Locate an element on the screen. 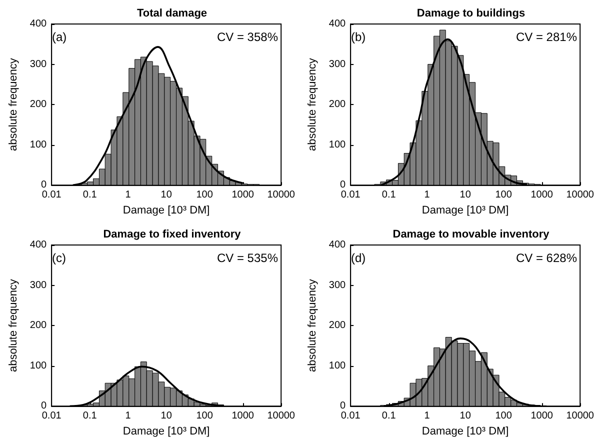  annotation: (c) is located at coordinates (59, 258).